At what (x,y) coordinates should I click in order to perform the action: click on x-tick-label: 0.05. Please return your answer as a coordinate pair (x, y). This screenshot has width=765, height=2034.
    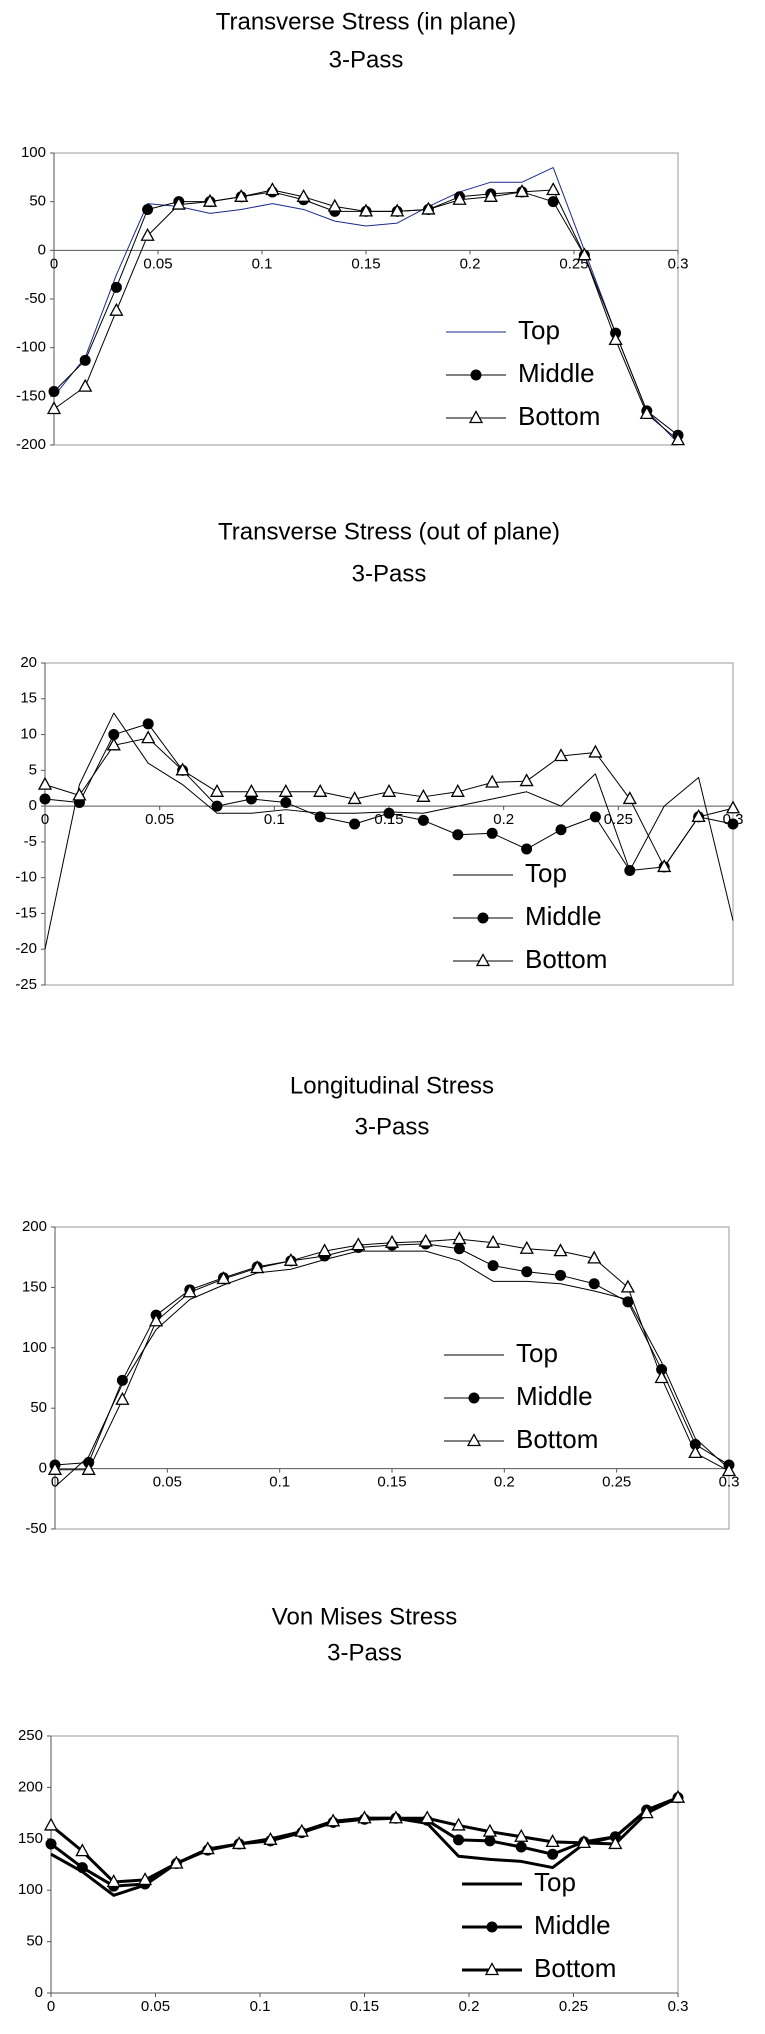
    Looking at the image, I should click on (159, 819).